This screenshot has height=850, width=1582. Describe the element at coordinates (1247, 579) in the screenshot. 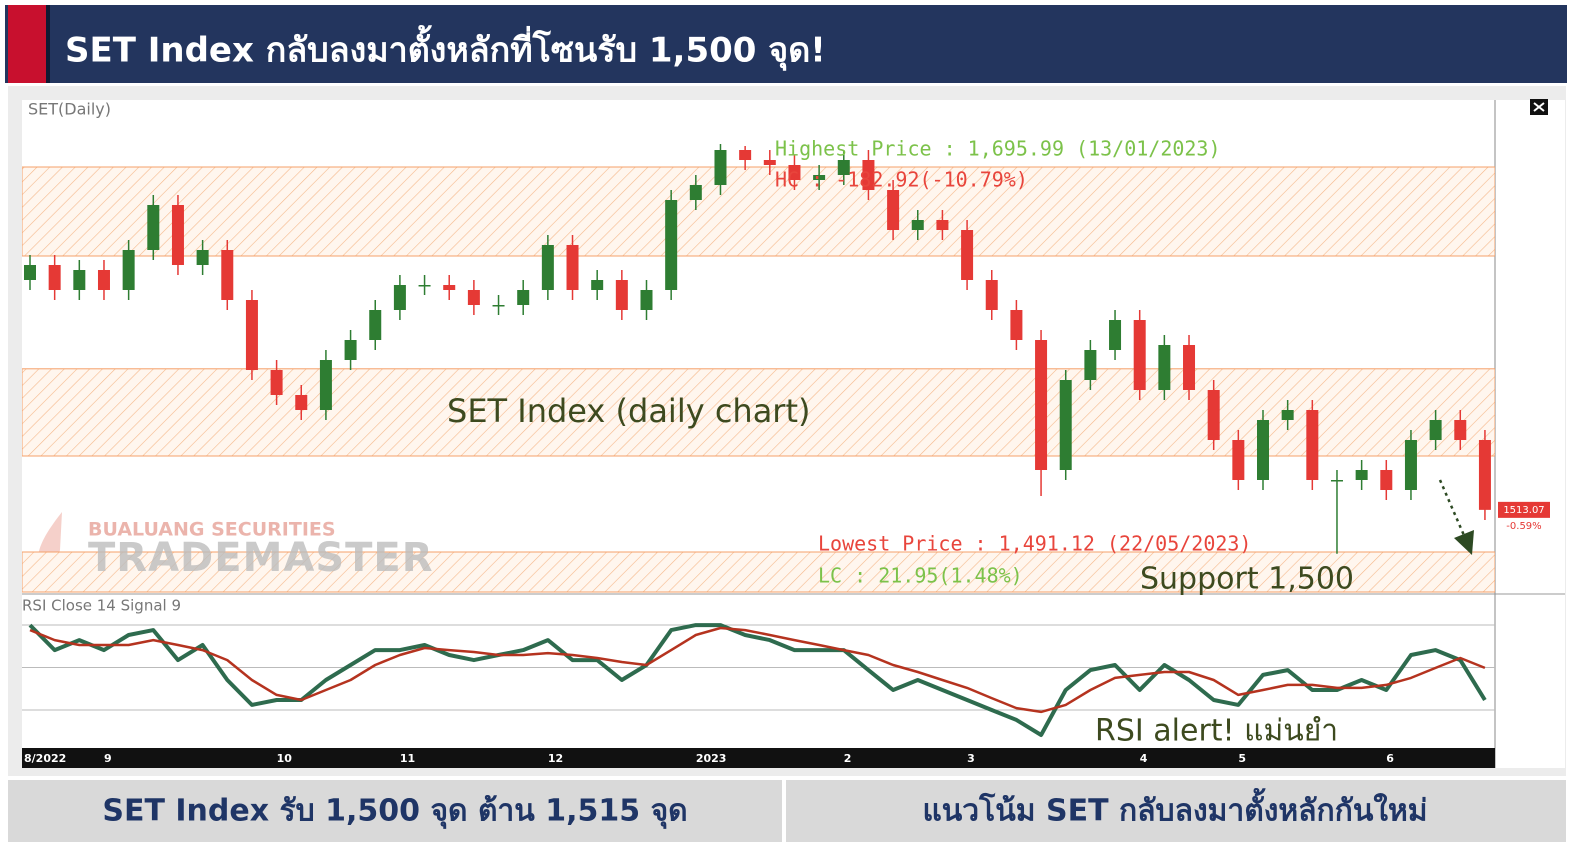

I see `annotation: Support 1,500` at that location.